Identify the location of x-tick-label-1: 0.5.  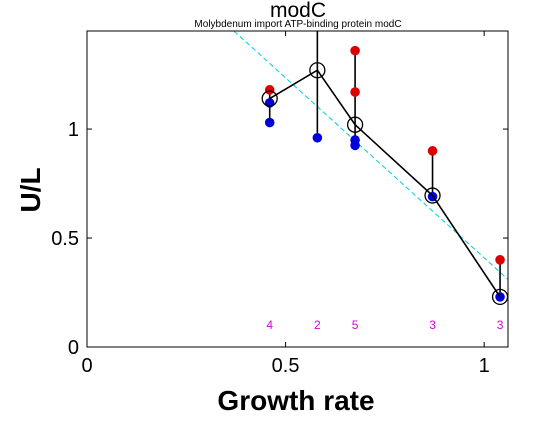
(286, 366).